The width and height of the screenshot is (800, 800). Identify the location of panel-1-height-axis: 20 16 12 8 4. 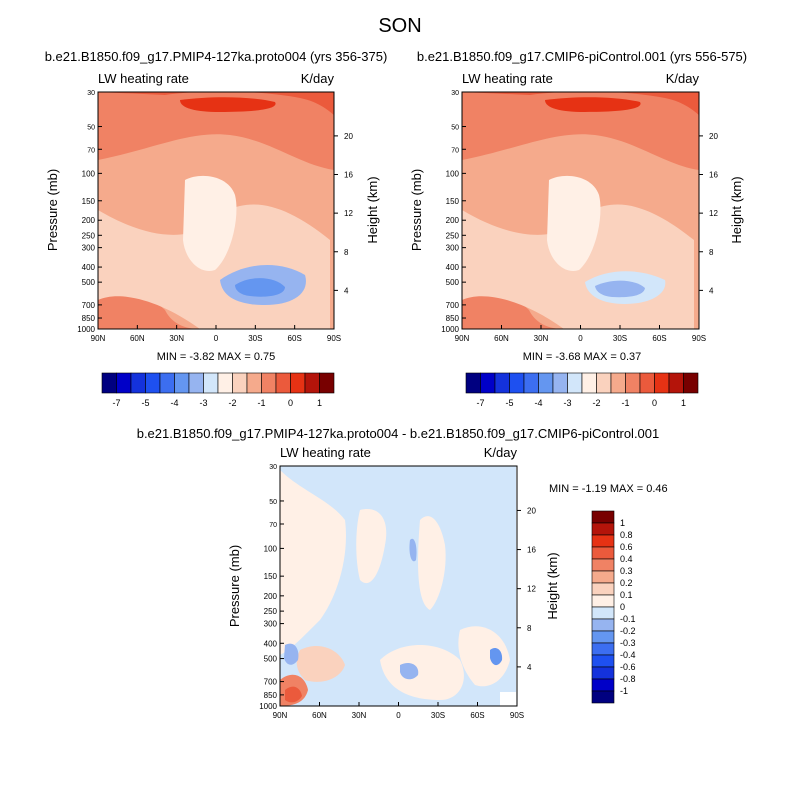
(343, 213).